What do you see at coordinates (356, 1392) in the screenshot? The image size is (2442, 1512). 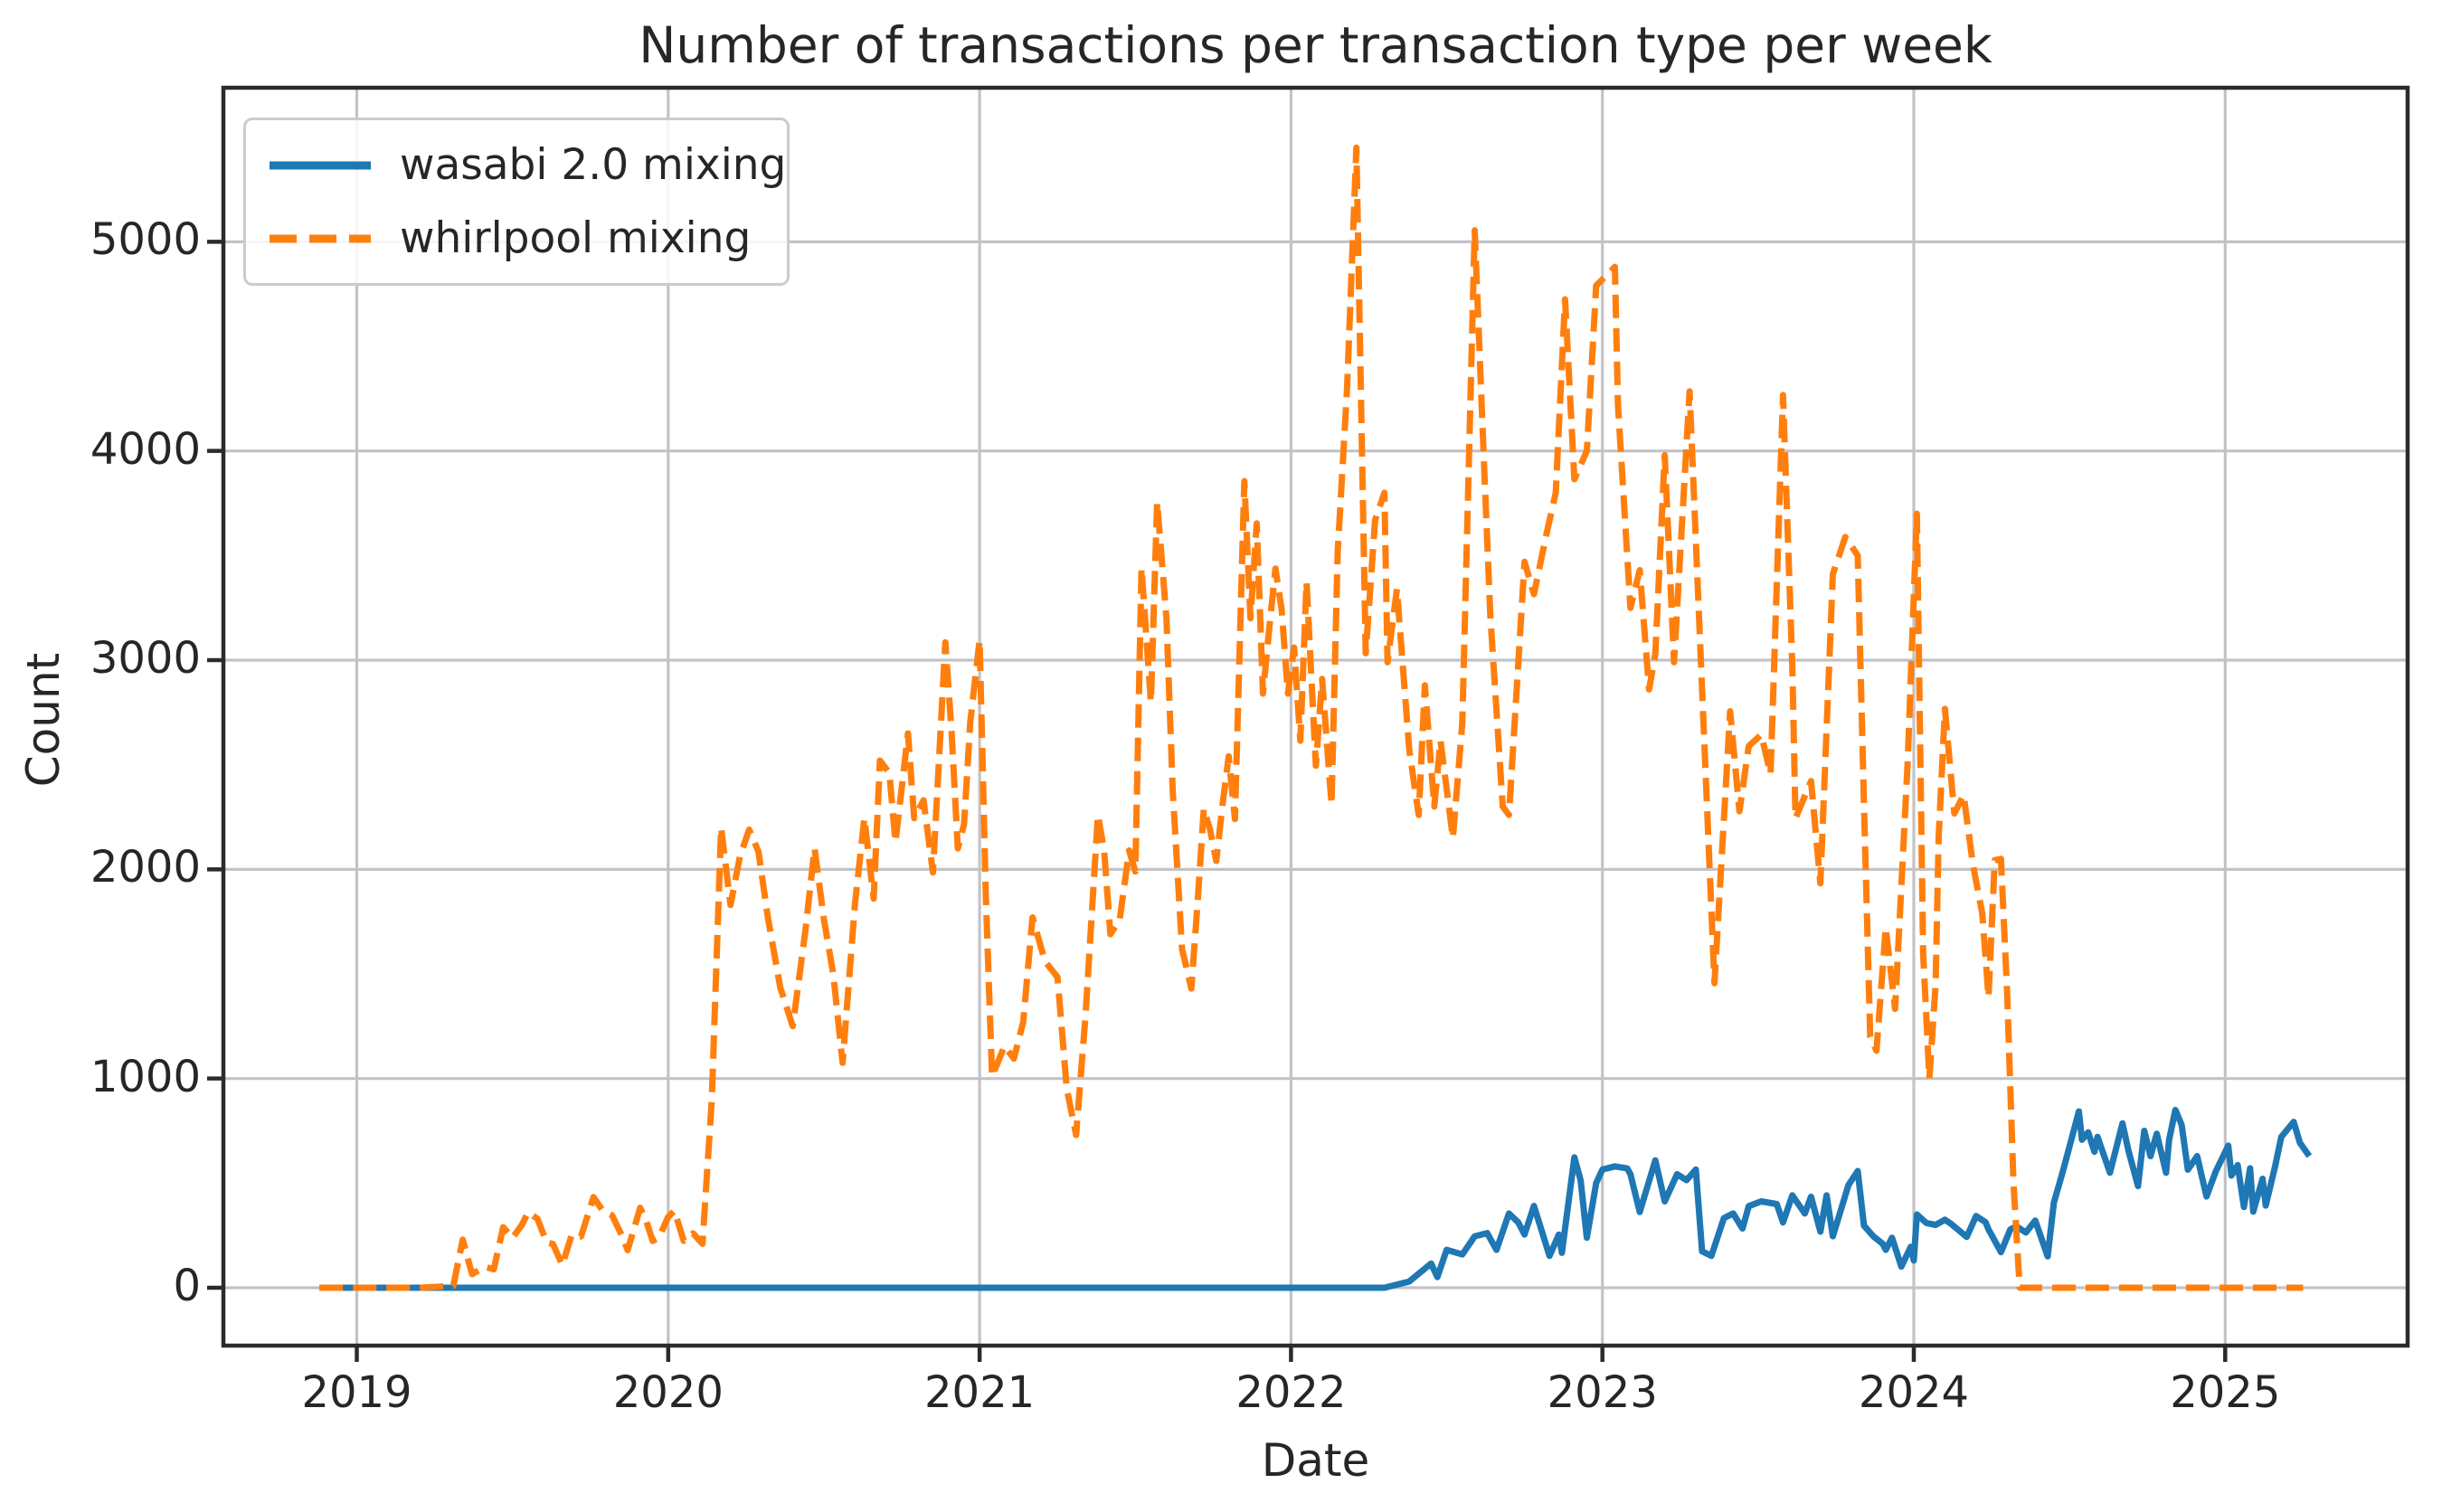 I see `x-tick-label: 2019` at bounding box center [356, 1392].